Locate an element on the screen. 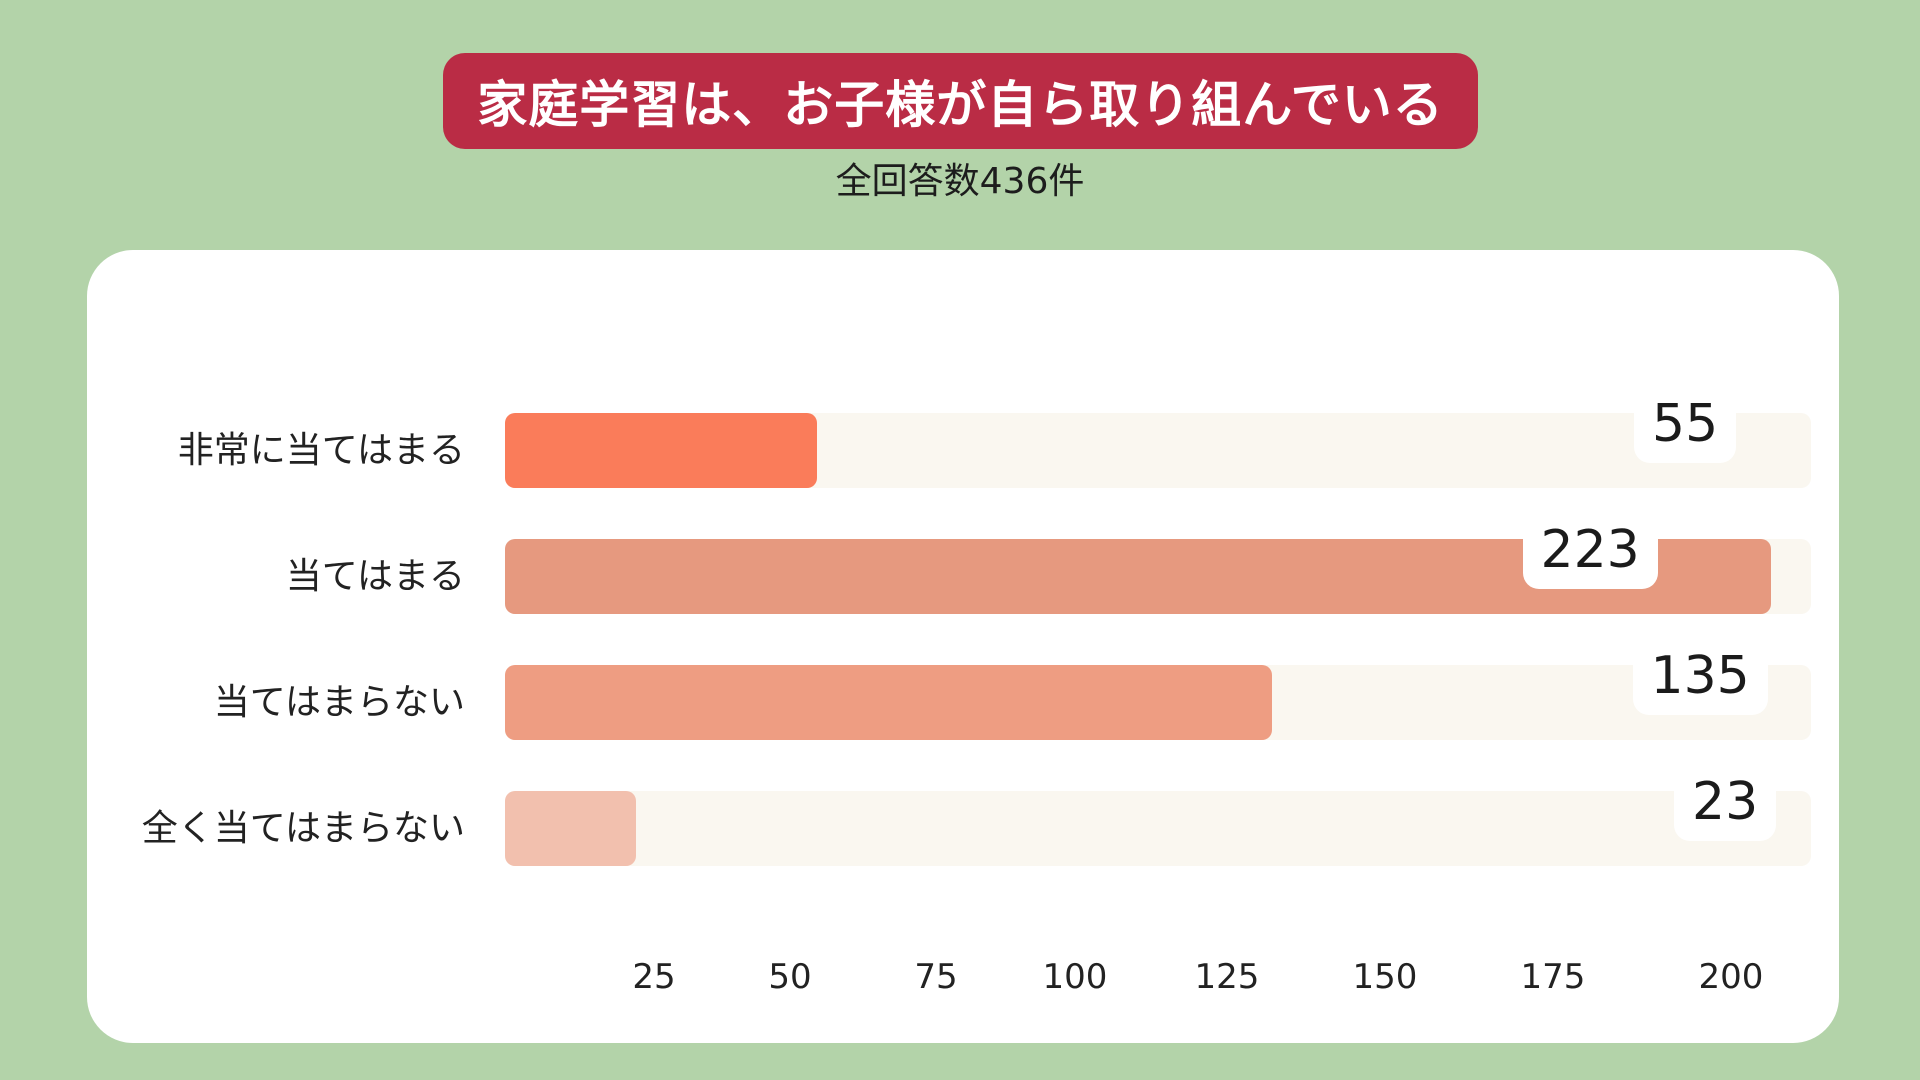  value-label: 223 is located at coordinates (1590, 550).